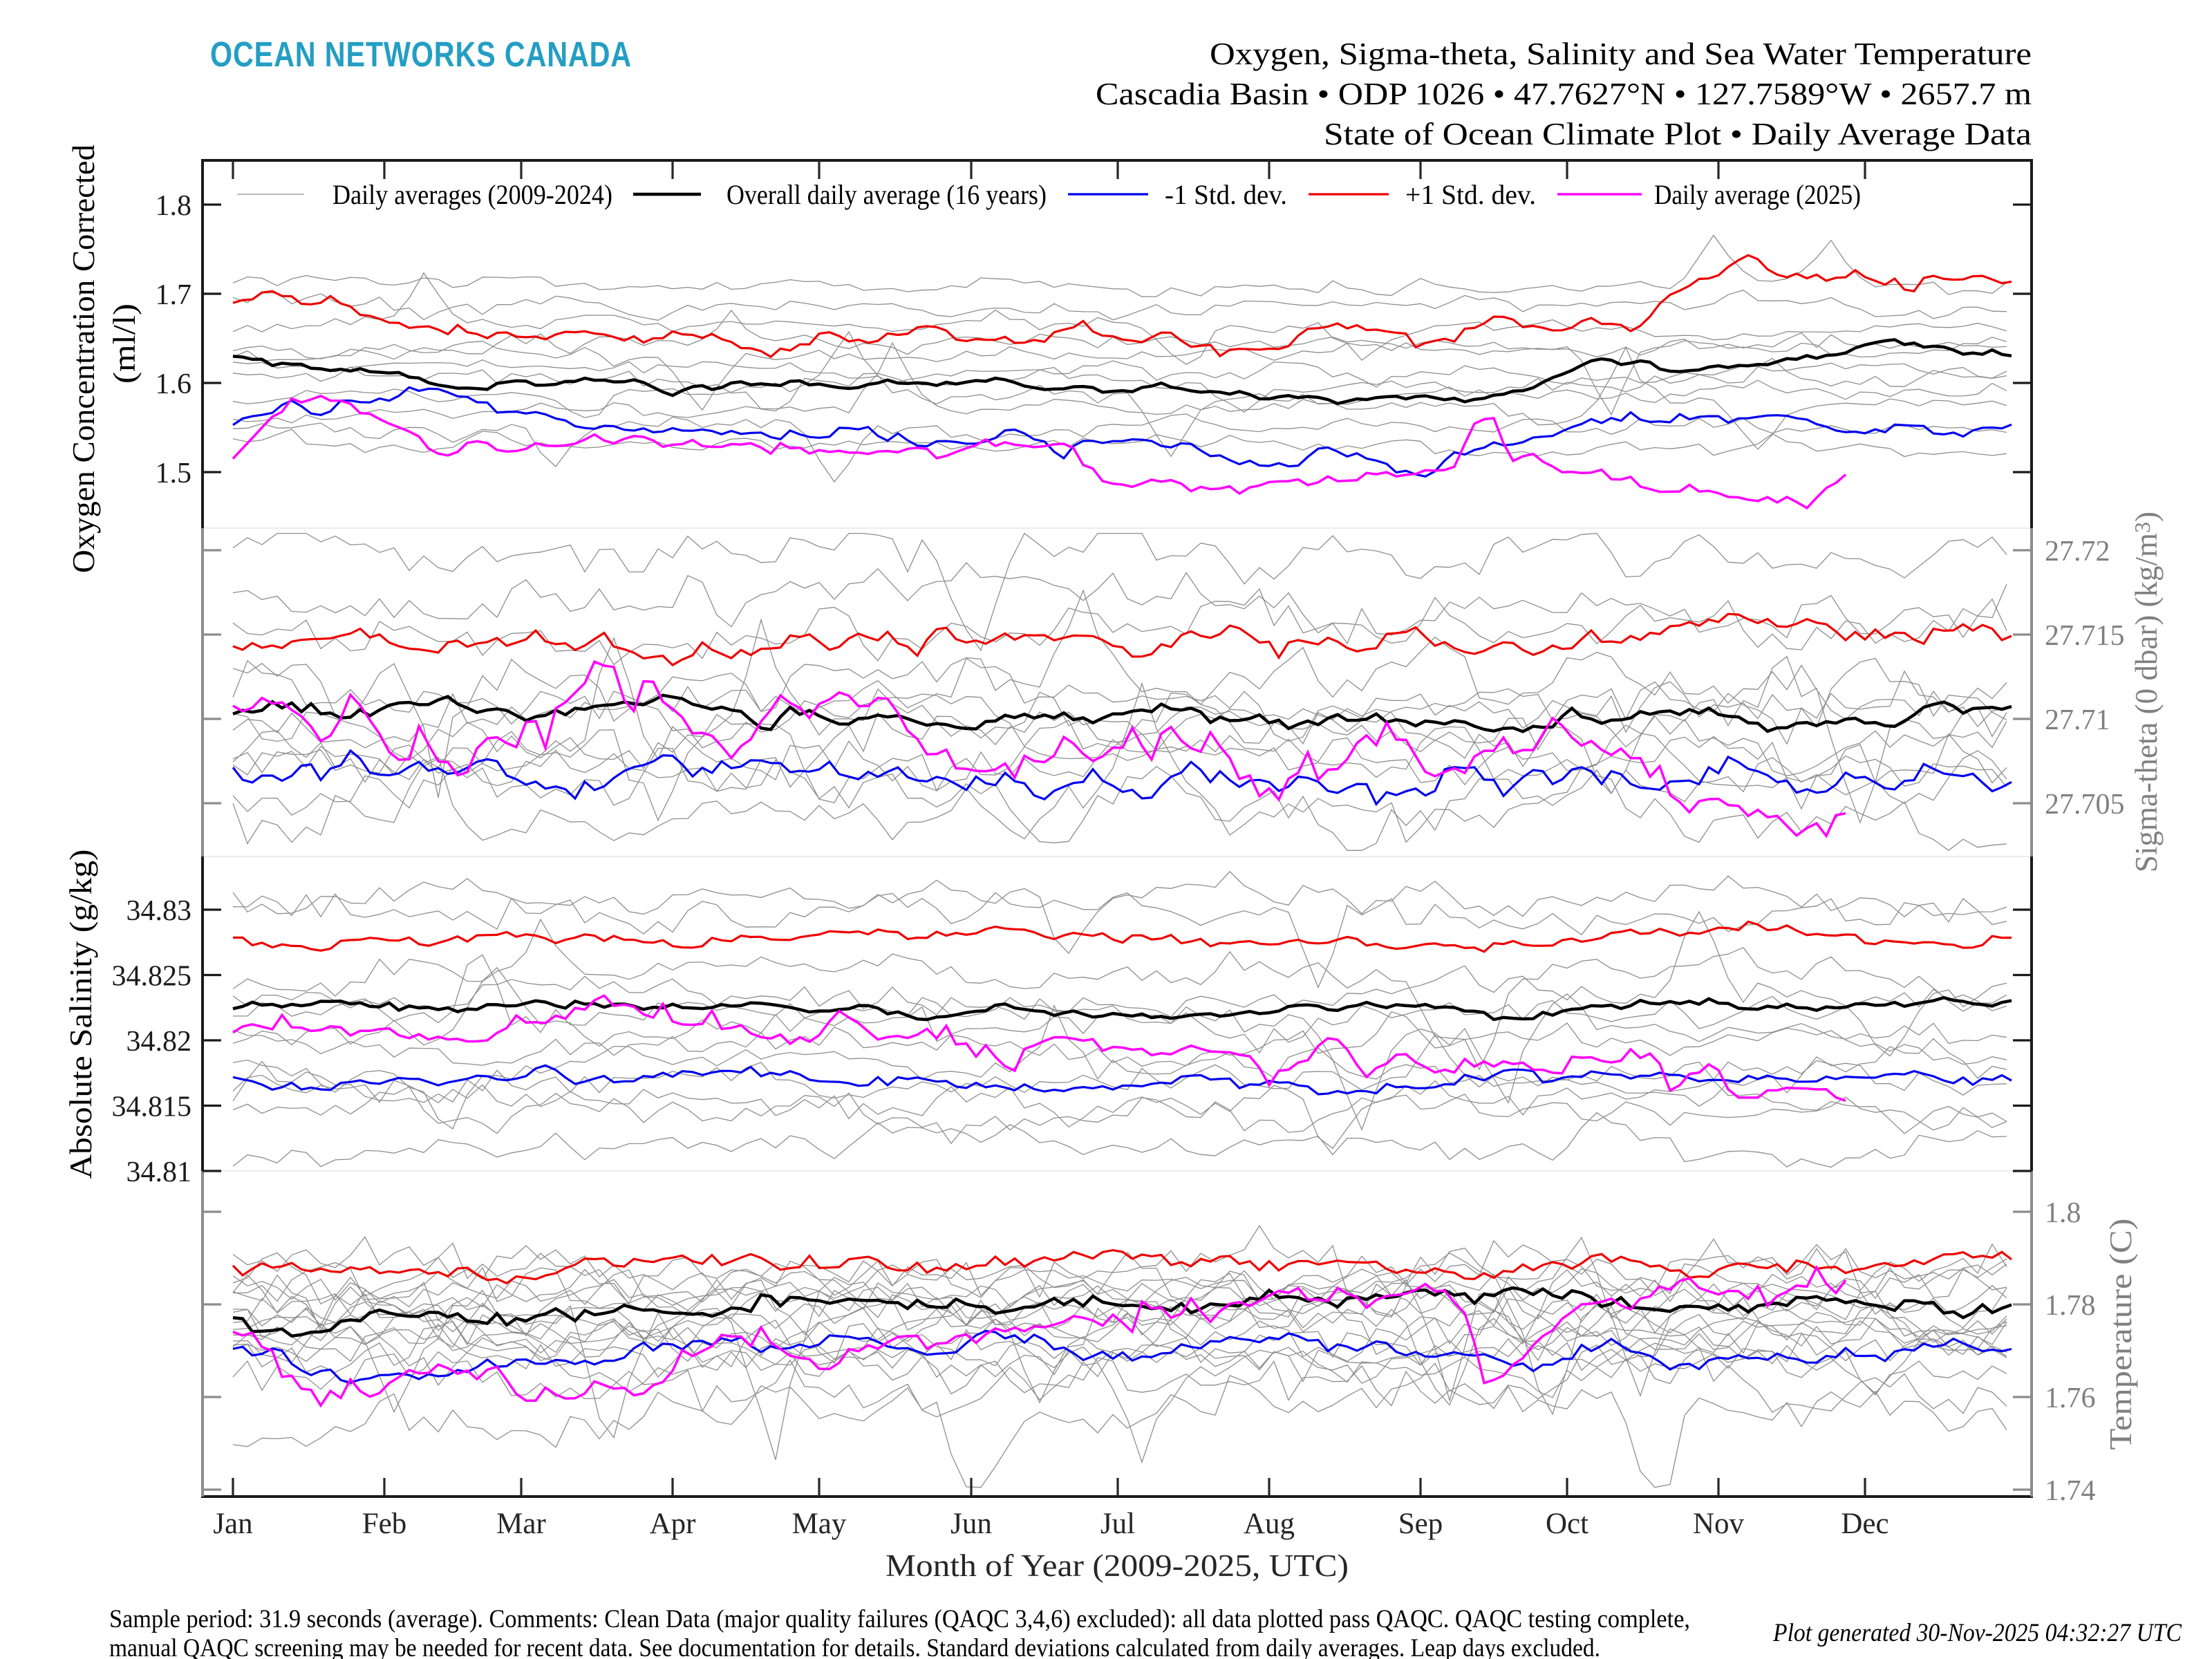  Describe the element at coordinates (152, 977) in the screenshot. I see `svg-text: 34.825` at that location.